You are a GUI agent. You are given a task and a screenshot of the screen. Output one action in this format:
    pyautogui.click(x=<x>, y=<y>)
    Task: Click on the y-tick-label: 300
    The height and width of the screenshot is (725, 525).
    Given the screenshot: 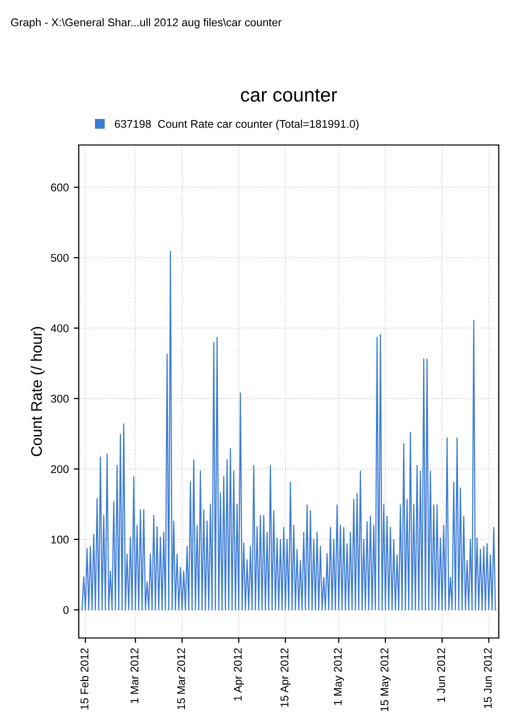 What is the action you would take?
    pyautogui.click(x=59, y=398)
    